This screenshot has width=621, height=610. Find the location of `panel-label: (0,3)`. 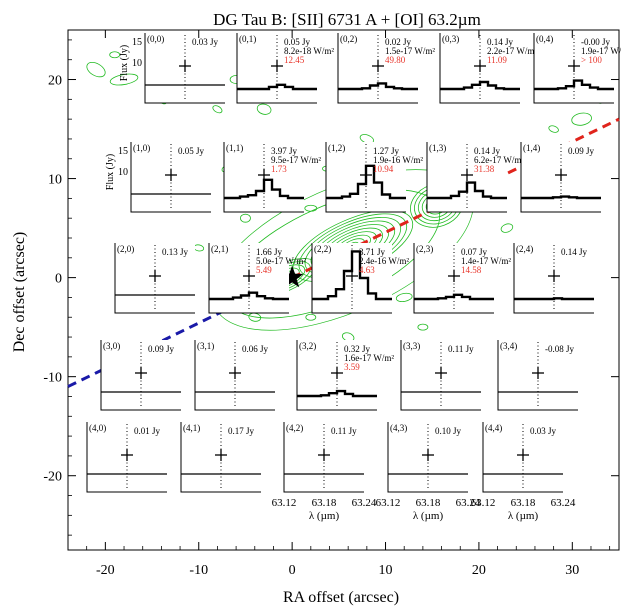

panel-label: (0,3) is located at coordinates (450, 39).